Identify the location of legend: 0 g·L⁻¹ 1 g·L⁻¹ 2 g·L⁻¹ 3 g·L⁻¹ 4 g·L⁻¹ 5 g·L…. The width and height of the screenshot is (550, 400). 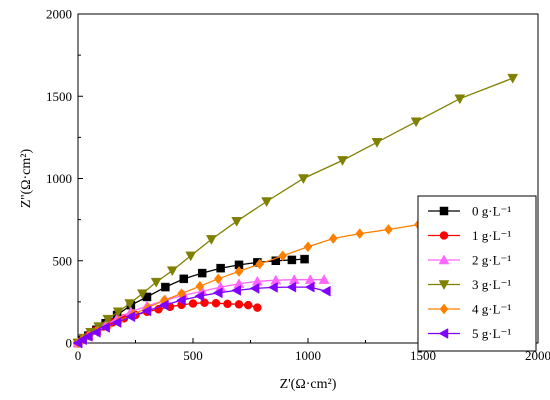
(477, 273).